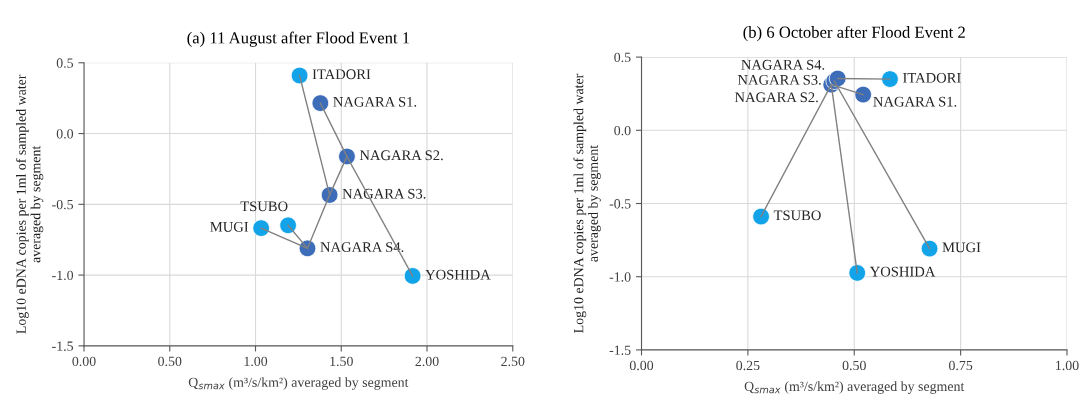  I want to click on chart-title: (b) 6 October after Flood Event 2, so click(854, 33).